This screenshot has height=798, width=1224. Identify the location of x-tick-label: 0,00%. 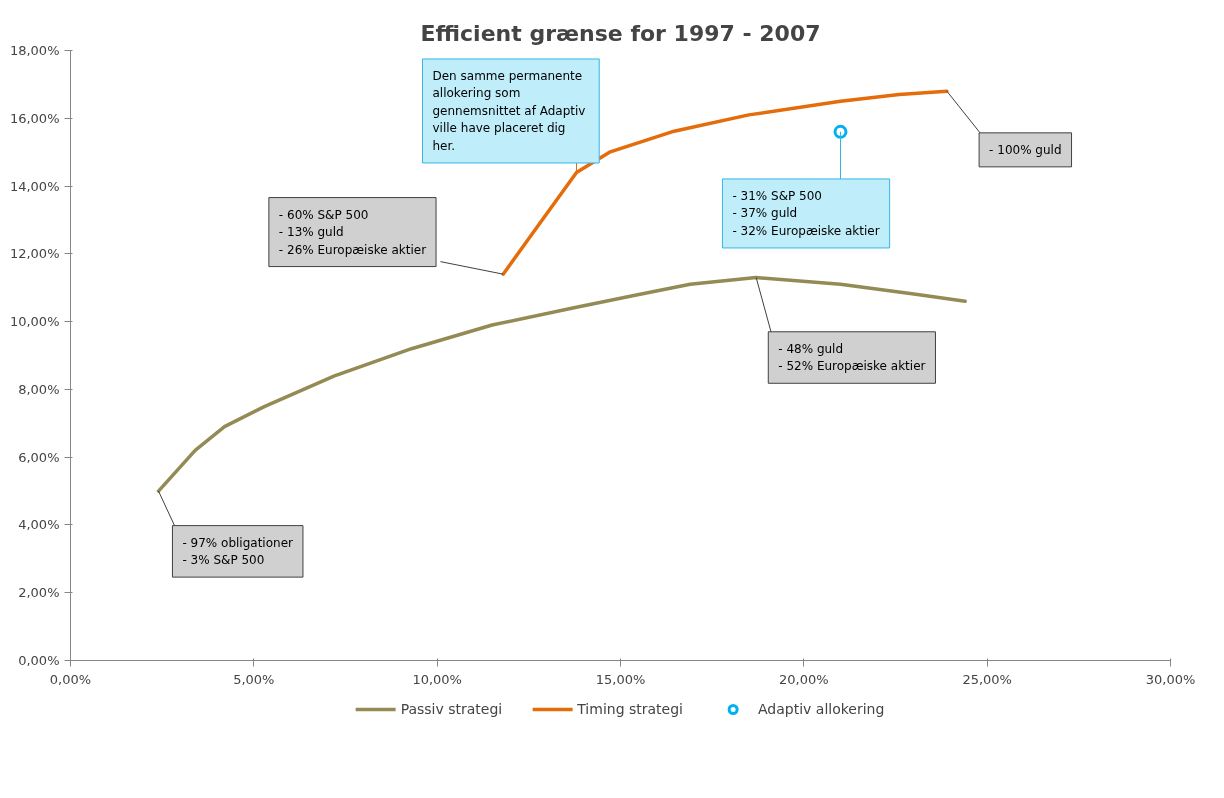
(70, 679).